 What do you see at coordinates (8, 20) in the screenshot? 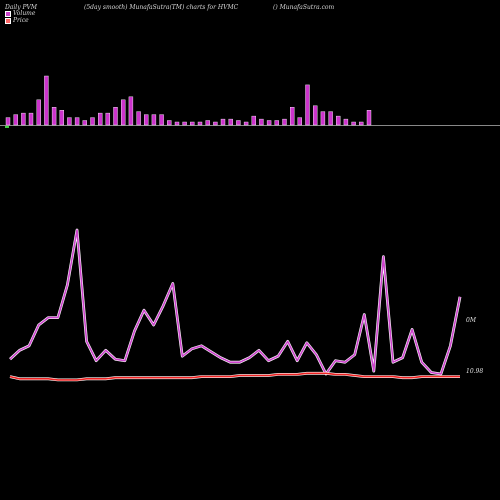
I see `legend-price-swatch` at bounding box center [8, 20].